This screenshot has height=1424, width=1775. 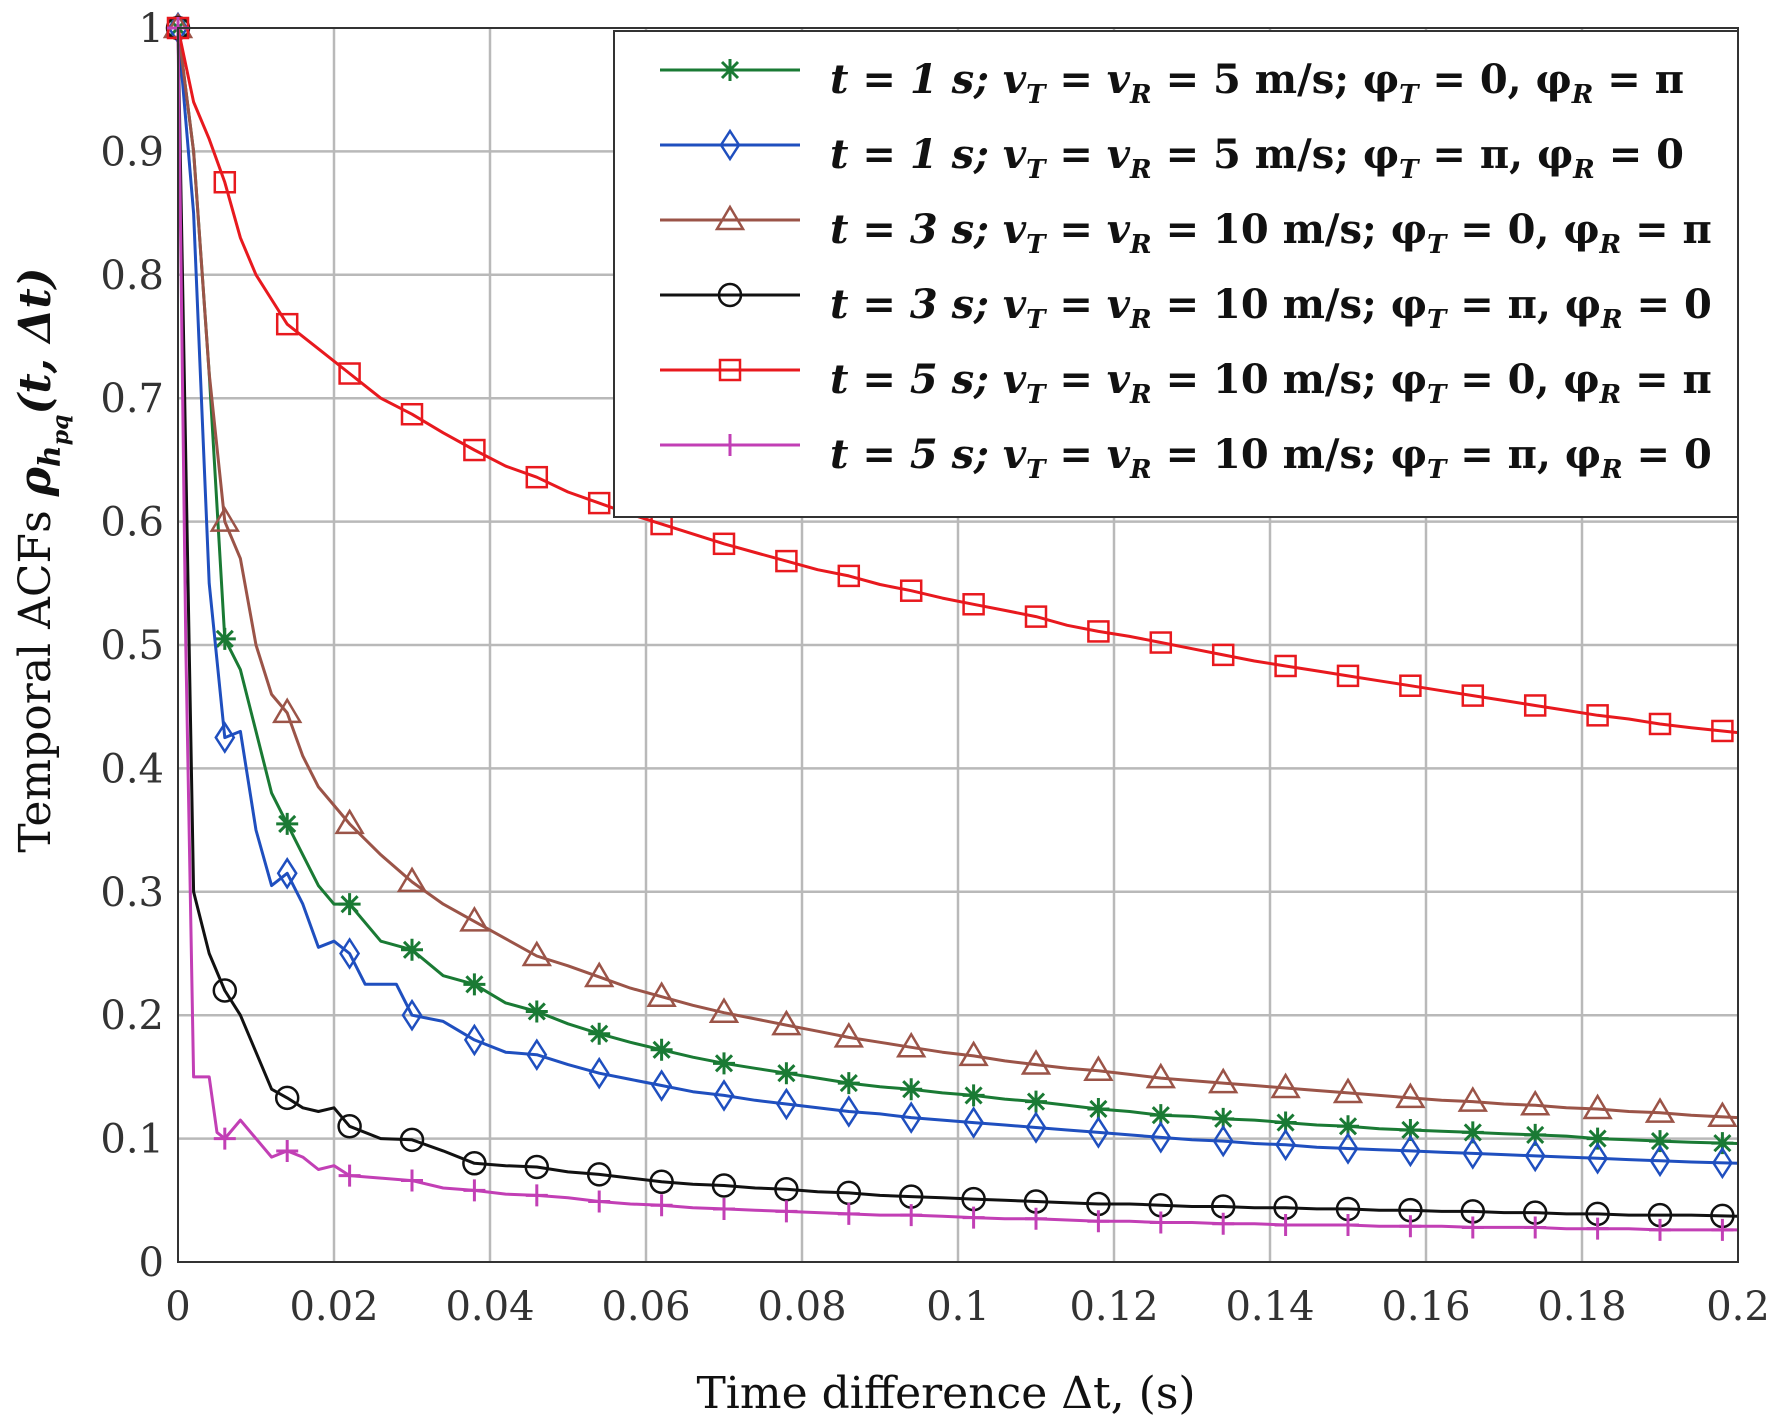 I want to click on y-tick-label: 0.4, so click(x=132, y=769).